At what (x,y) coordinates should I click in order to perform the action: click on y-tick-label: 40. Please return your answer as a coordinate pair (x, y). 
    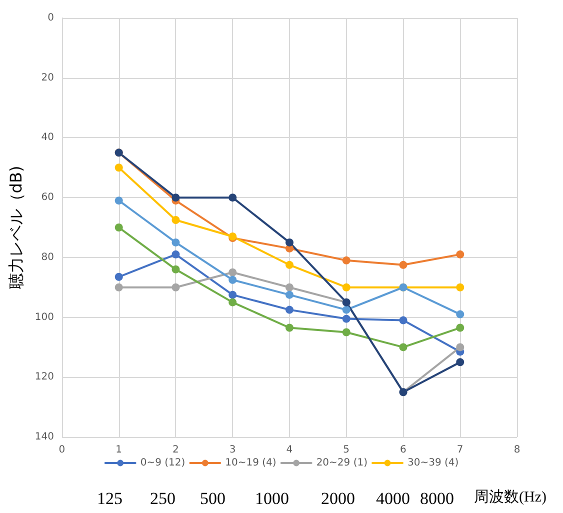
    Looking at the image, I should click on (47, 138).